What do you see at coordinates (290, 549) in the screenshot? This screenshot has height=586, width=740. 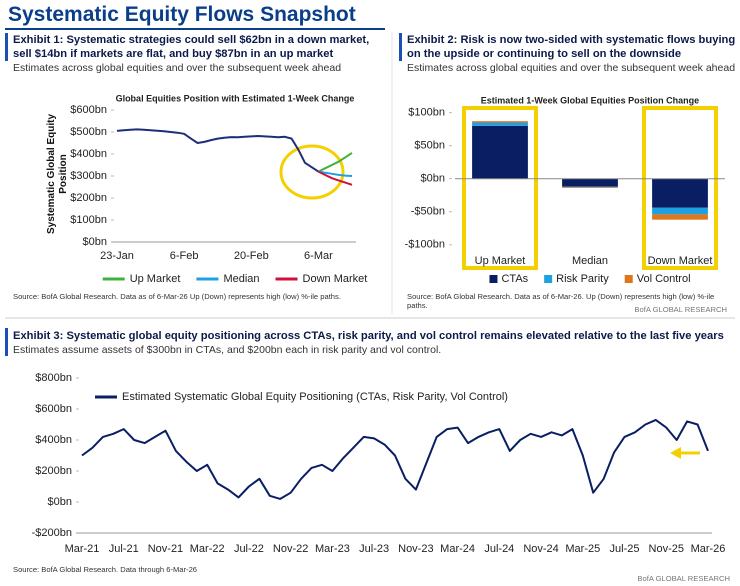 I see `x-tick-label: Nov-22` at bounding box center [290, 549].